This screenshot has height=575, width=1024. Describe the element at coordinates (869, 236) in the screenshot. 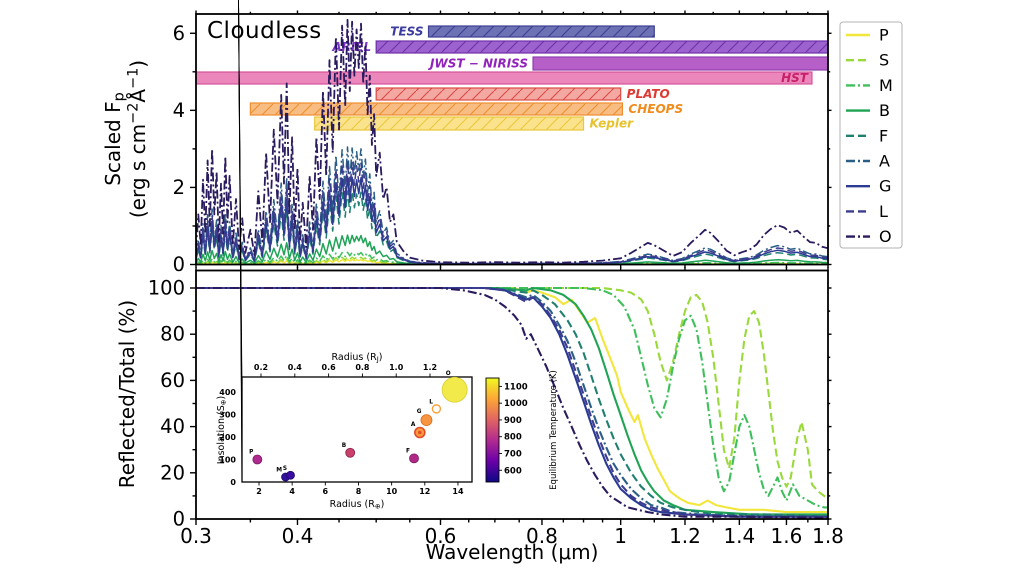

I see `legend-item-O: O` at that location.